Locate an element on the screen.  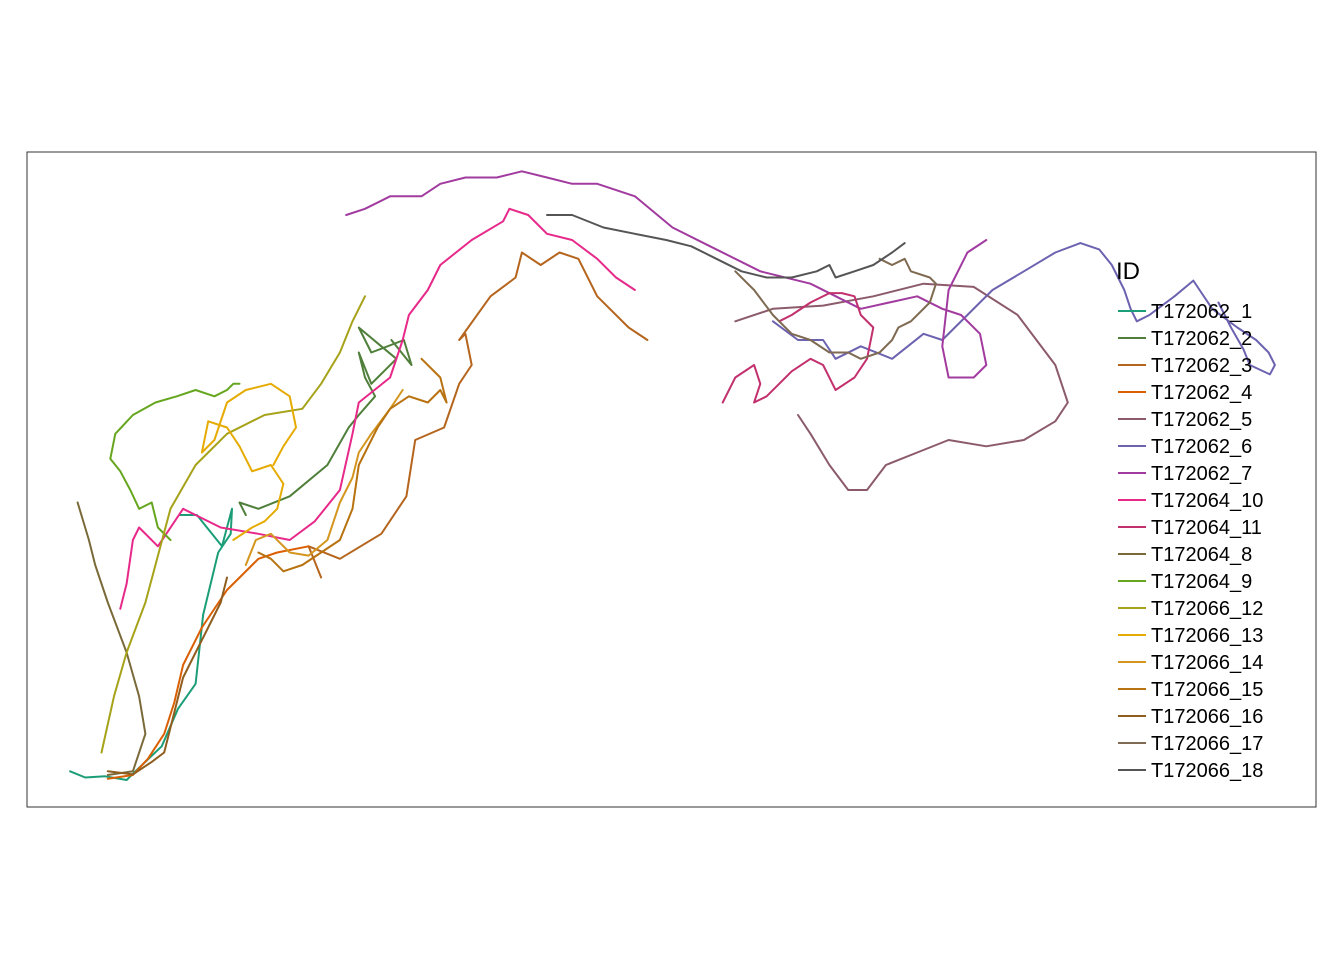
legend-label-t172066-15: T172066_15 is located at coordinates (1207, 690).